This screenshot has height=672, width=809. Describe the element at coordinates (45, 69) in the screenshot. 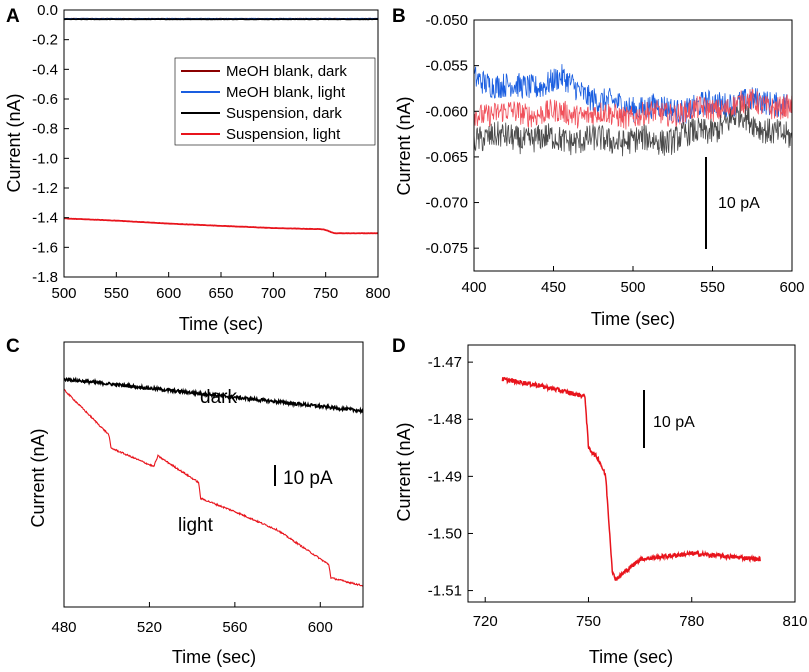

I see `y-tick-label: -0.4` at that location.